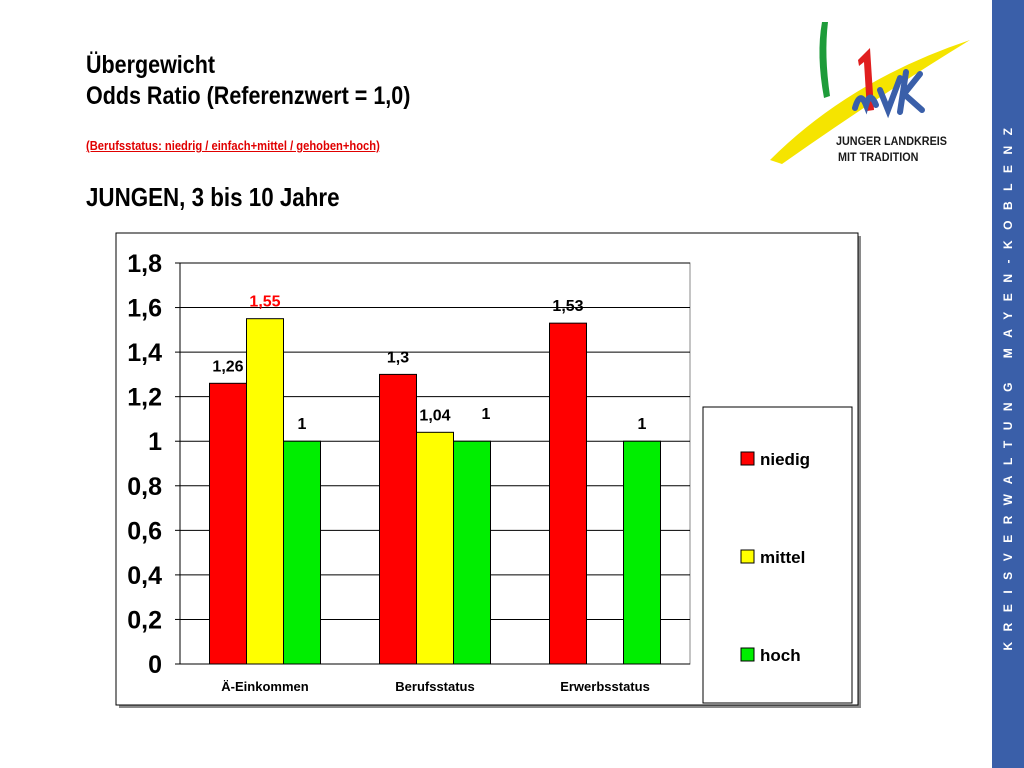 The width and height of the screenshot is (1024, 768). Describe the element at coordinates (144, 620) in the screenshot. I see `y-tick-label: 0,2` at that location.